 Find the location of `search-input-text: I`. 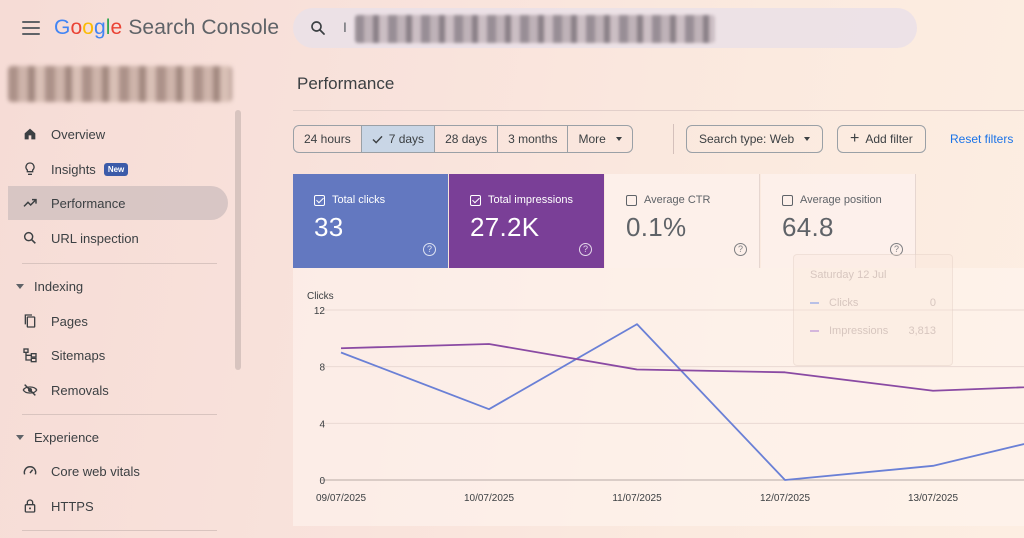

search-input-text: I is located at coordinates (345, 27).